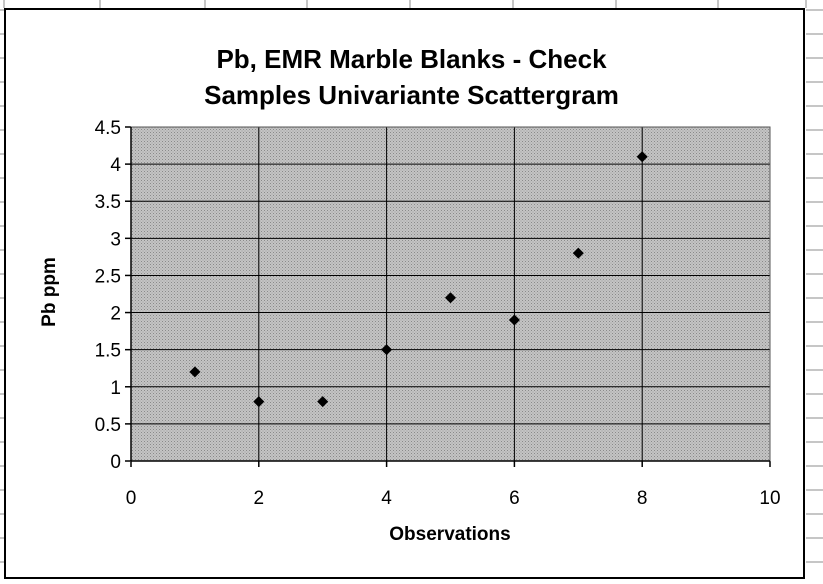  Describe the element at coordinates (642, 498) in the screenshot. I see `x-tick-label: 8` at that location.